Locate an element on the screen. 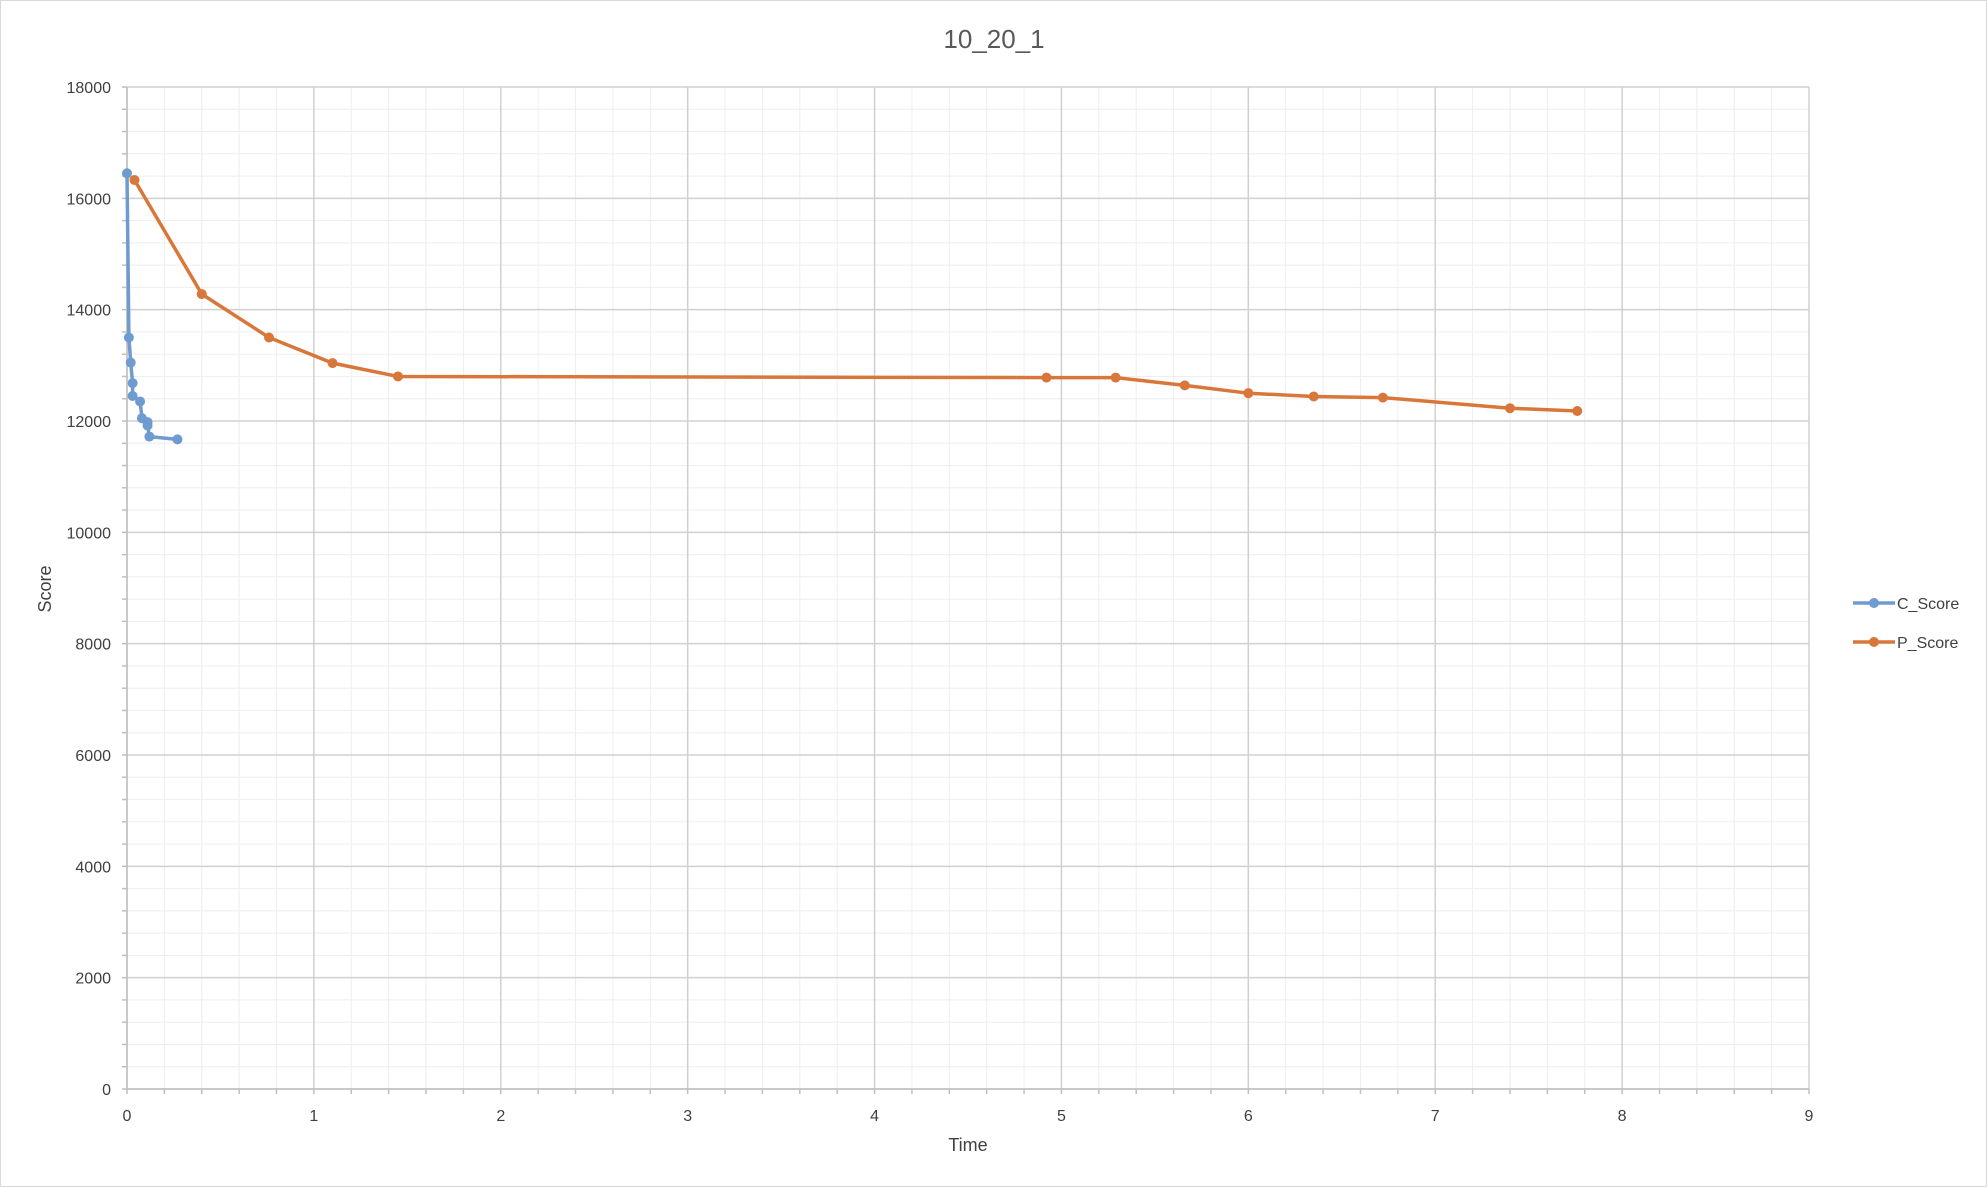  y-tick-label: 0 is located at coordinates (106, 1090).